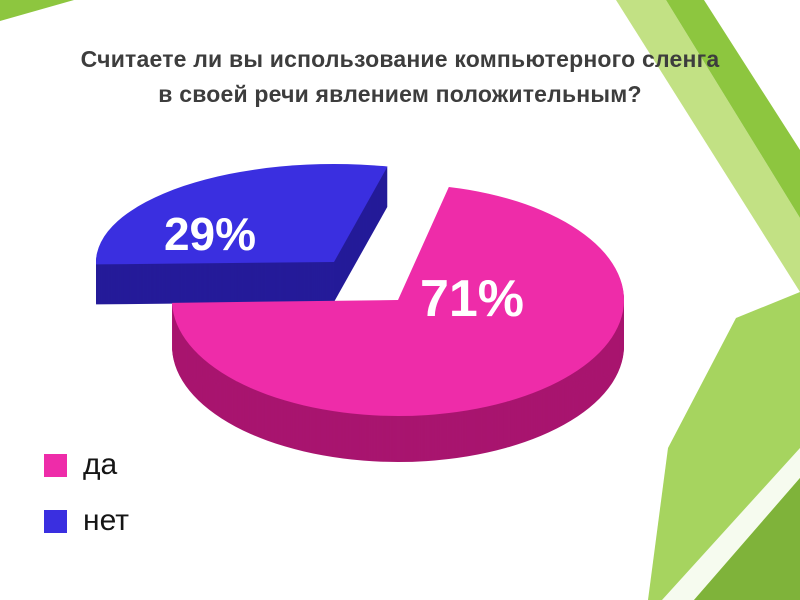  What do you see at coordinates (400, 93) in the screenshot?
I see `title-line-2: в своей речи явлением положительным?` at bounding box center [400, 93].